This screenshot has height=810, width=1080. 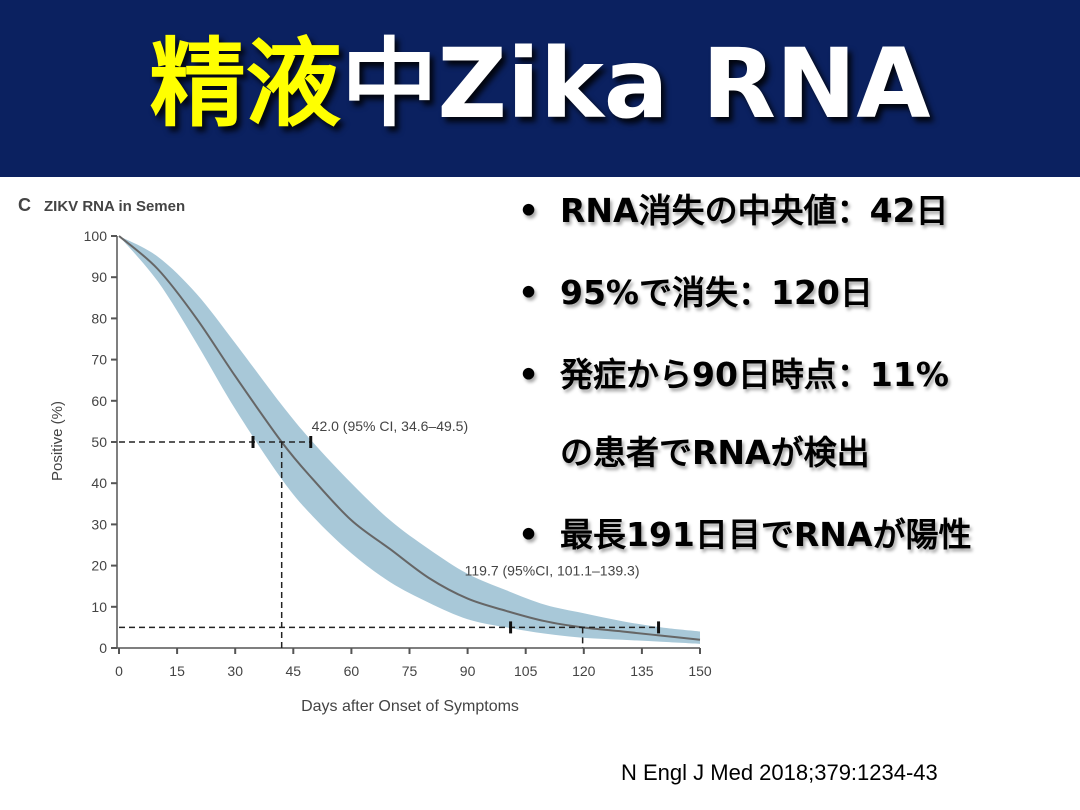 I want to click on x-tick-label: 135, so click(x=642, y=671).